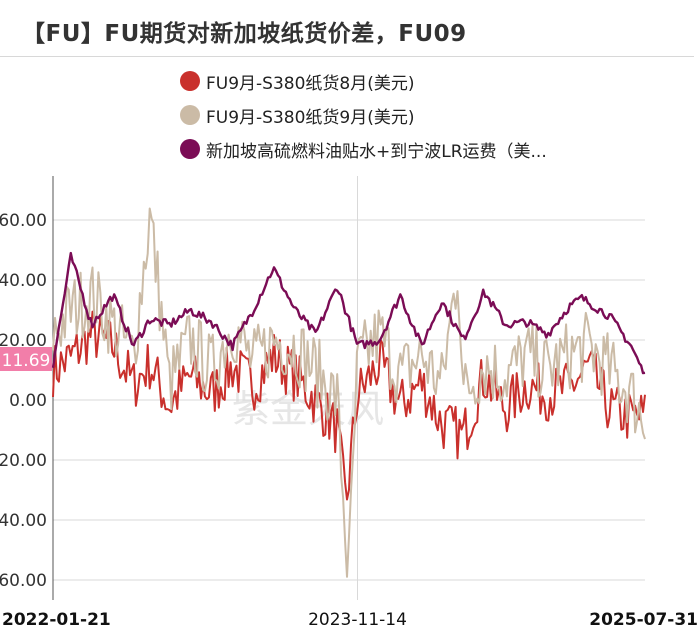 This screenshot has height=632, width=700. I want to click on current-value-badge, so click(26, 359).